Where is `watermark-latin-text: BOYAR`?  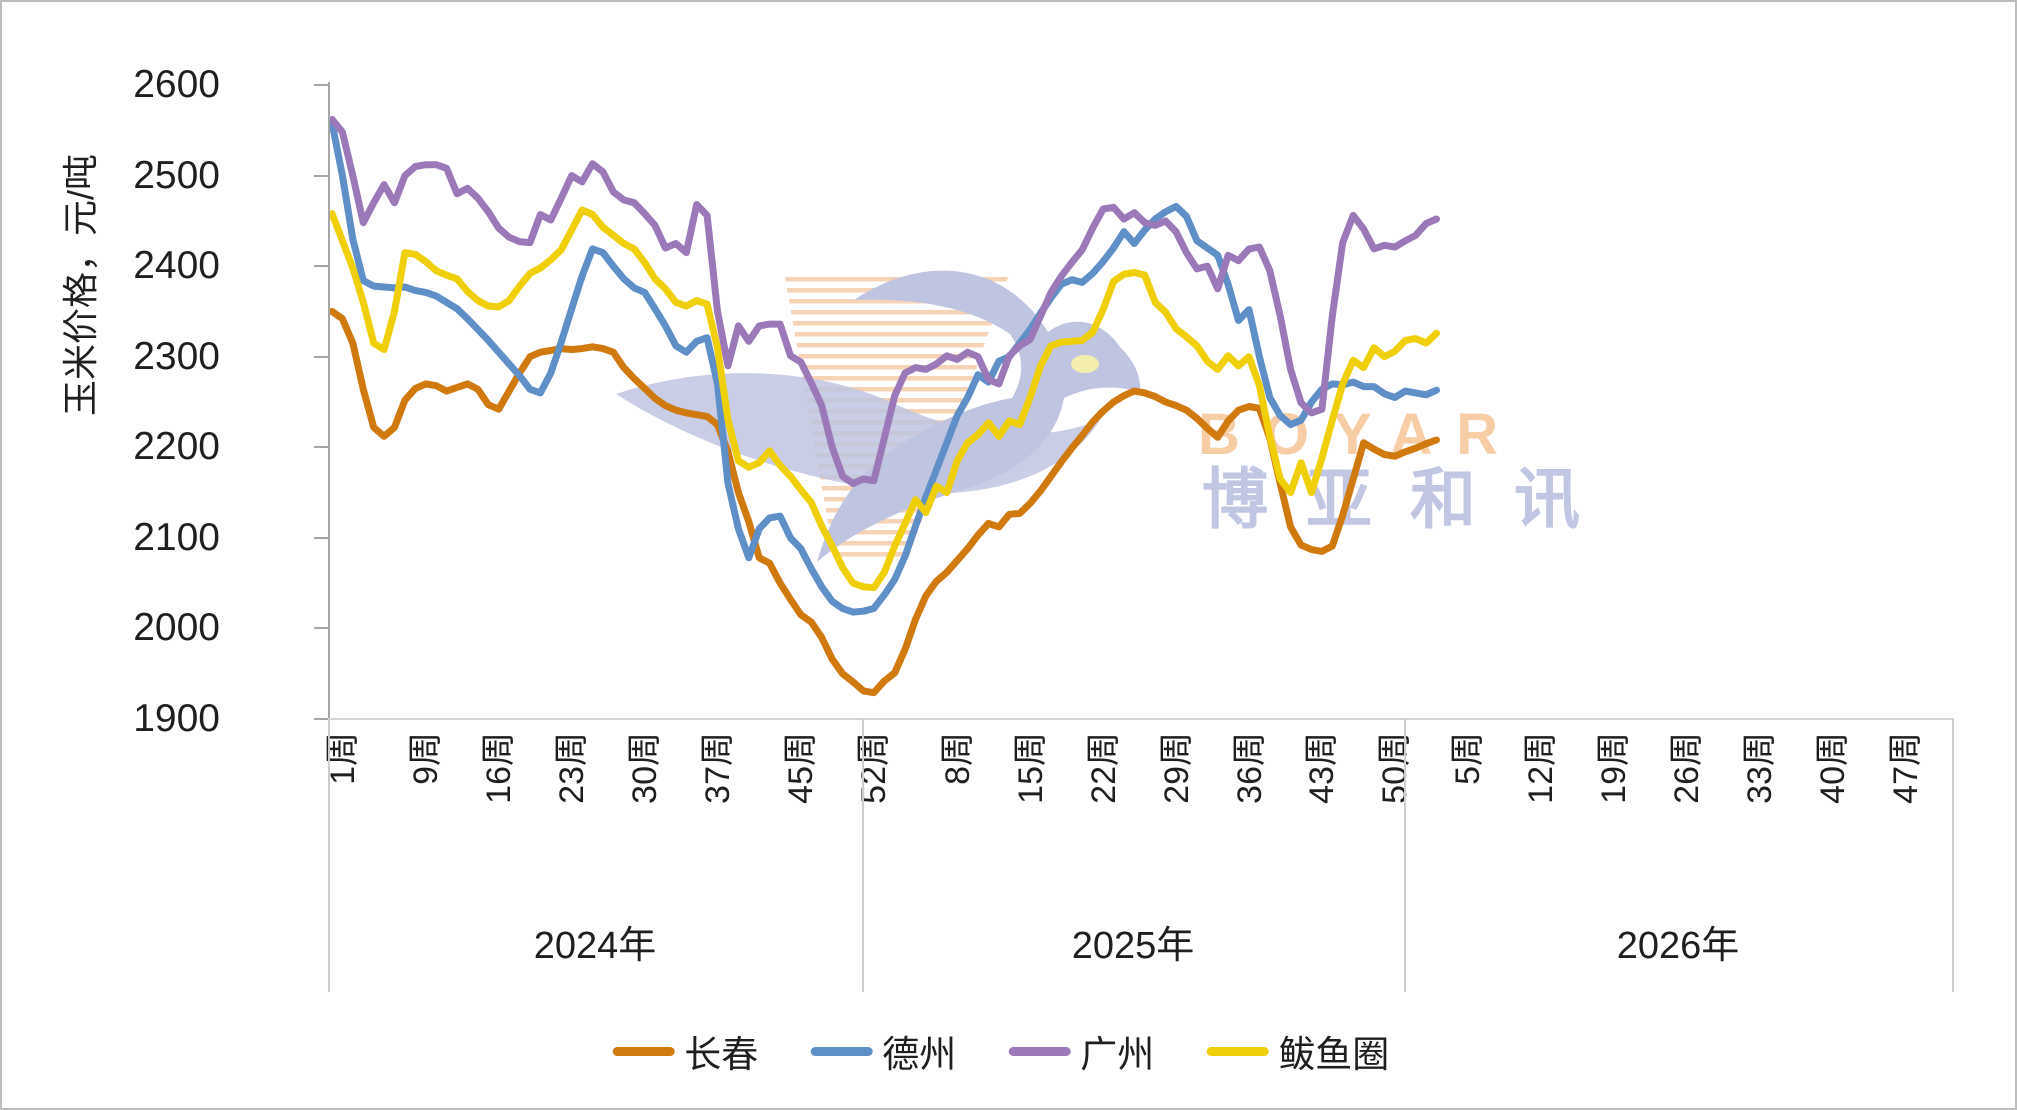 watermark-latin-text: BOYAR is located at coordinates (1360, 434).